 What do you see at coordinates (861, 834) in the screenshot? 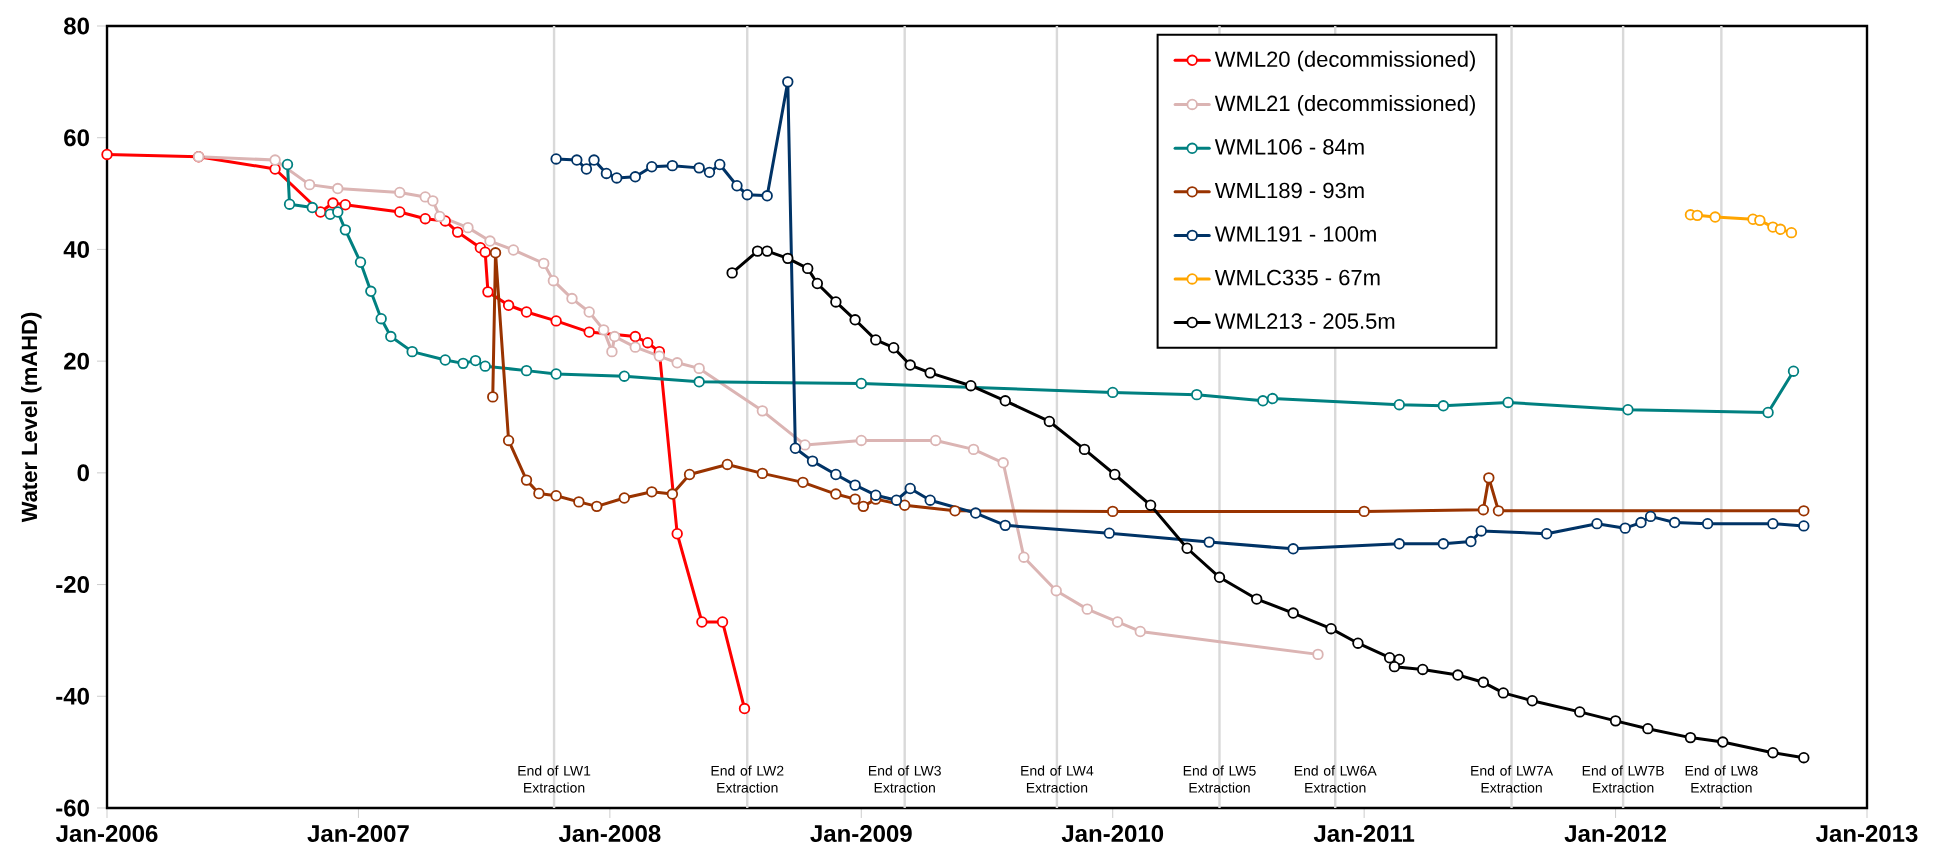
I see `x-tick-label: Jan-2009` at bounding box center [861, 834].